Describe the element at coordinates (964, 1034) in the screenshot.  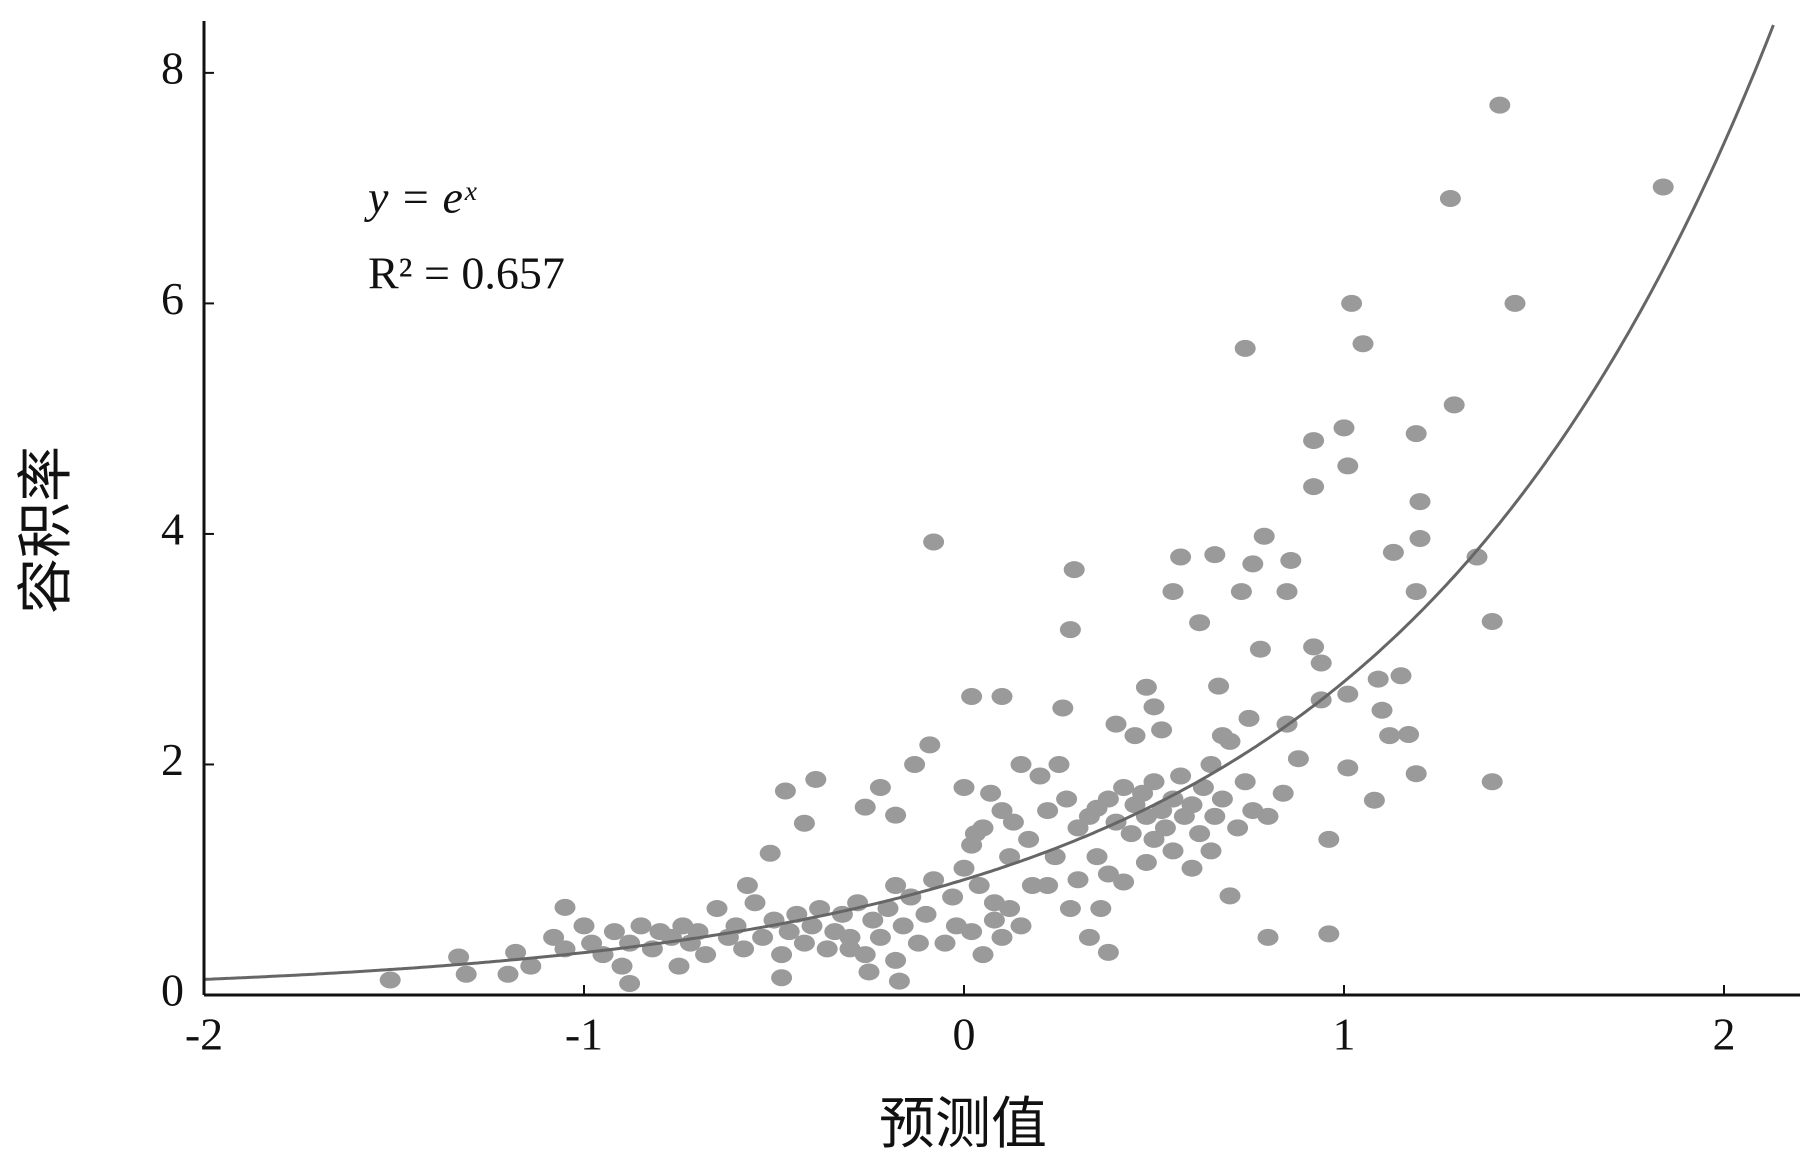
I see `x-tick-label: 0` at that location.